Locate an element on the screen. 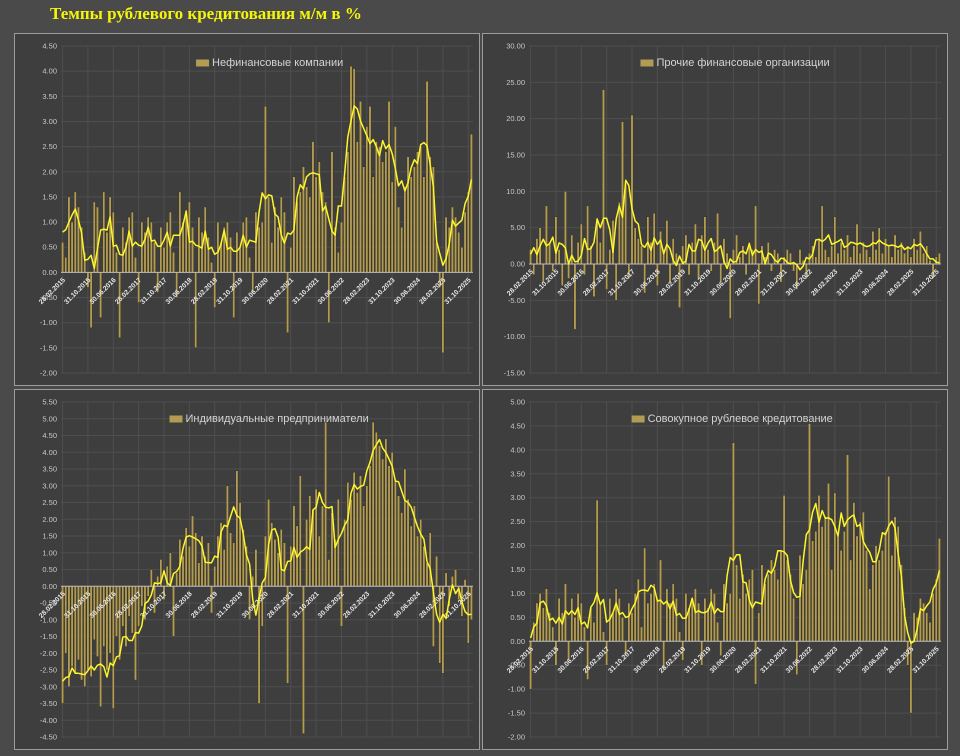 The image size is (960, 756). legend-label: Индивидуальные предприниматели is located at coordinates (277, 419).